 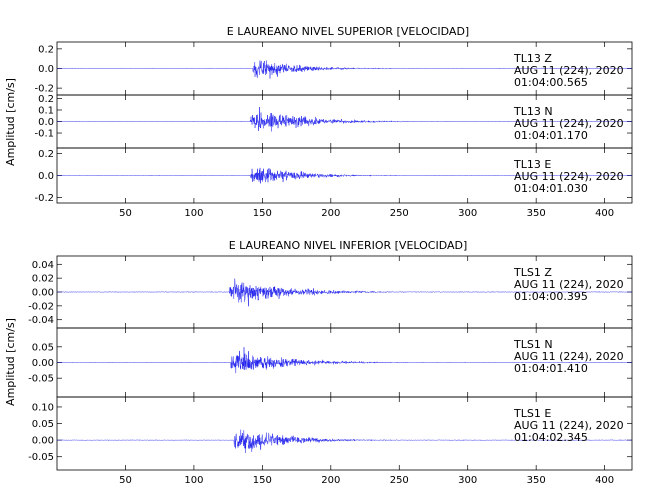 What do you see at coordinates (46, 122) in the screenshot?
I see `p0-tl13-n-y-tick-label: 0.0` at bounding box center [46, 122].